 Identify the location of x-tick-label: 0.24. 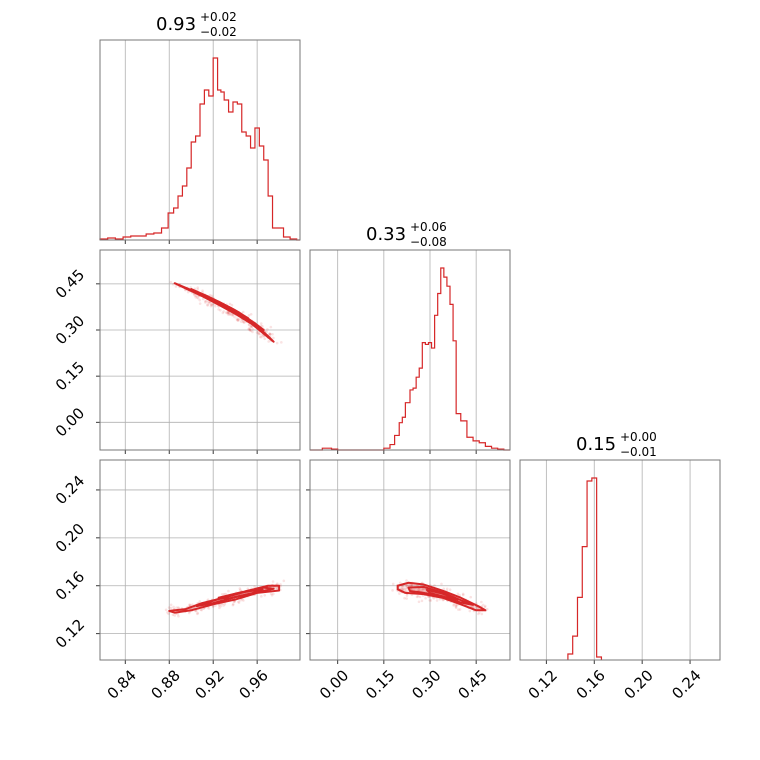
(686, 684).